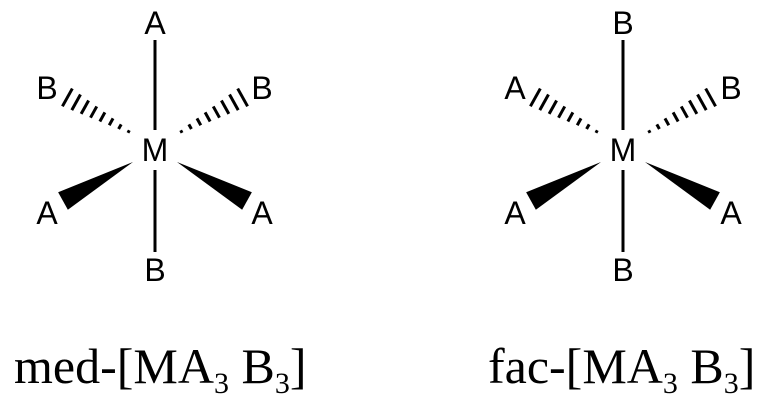 This screenshot has width=771, height=409. Describe the element at coordinates (155, 23) in the screenshot. I see `mer-top-ligand: A` at that location.